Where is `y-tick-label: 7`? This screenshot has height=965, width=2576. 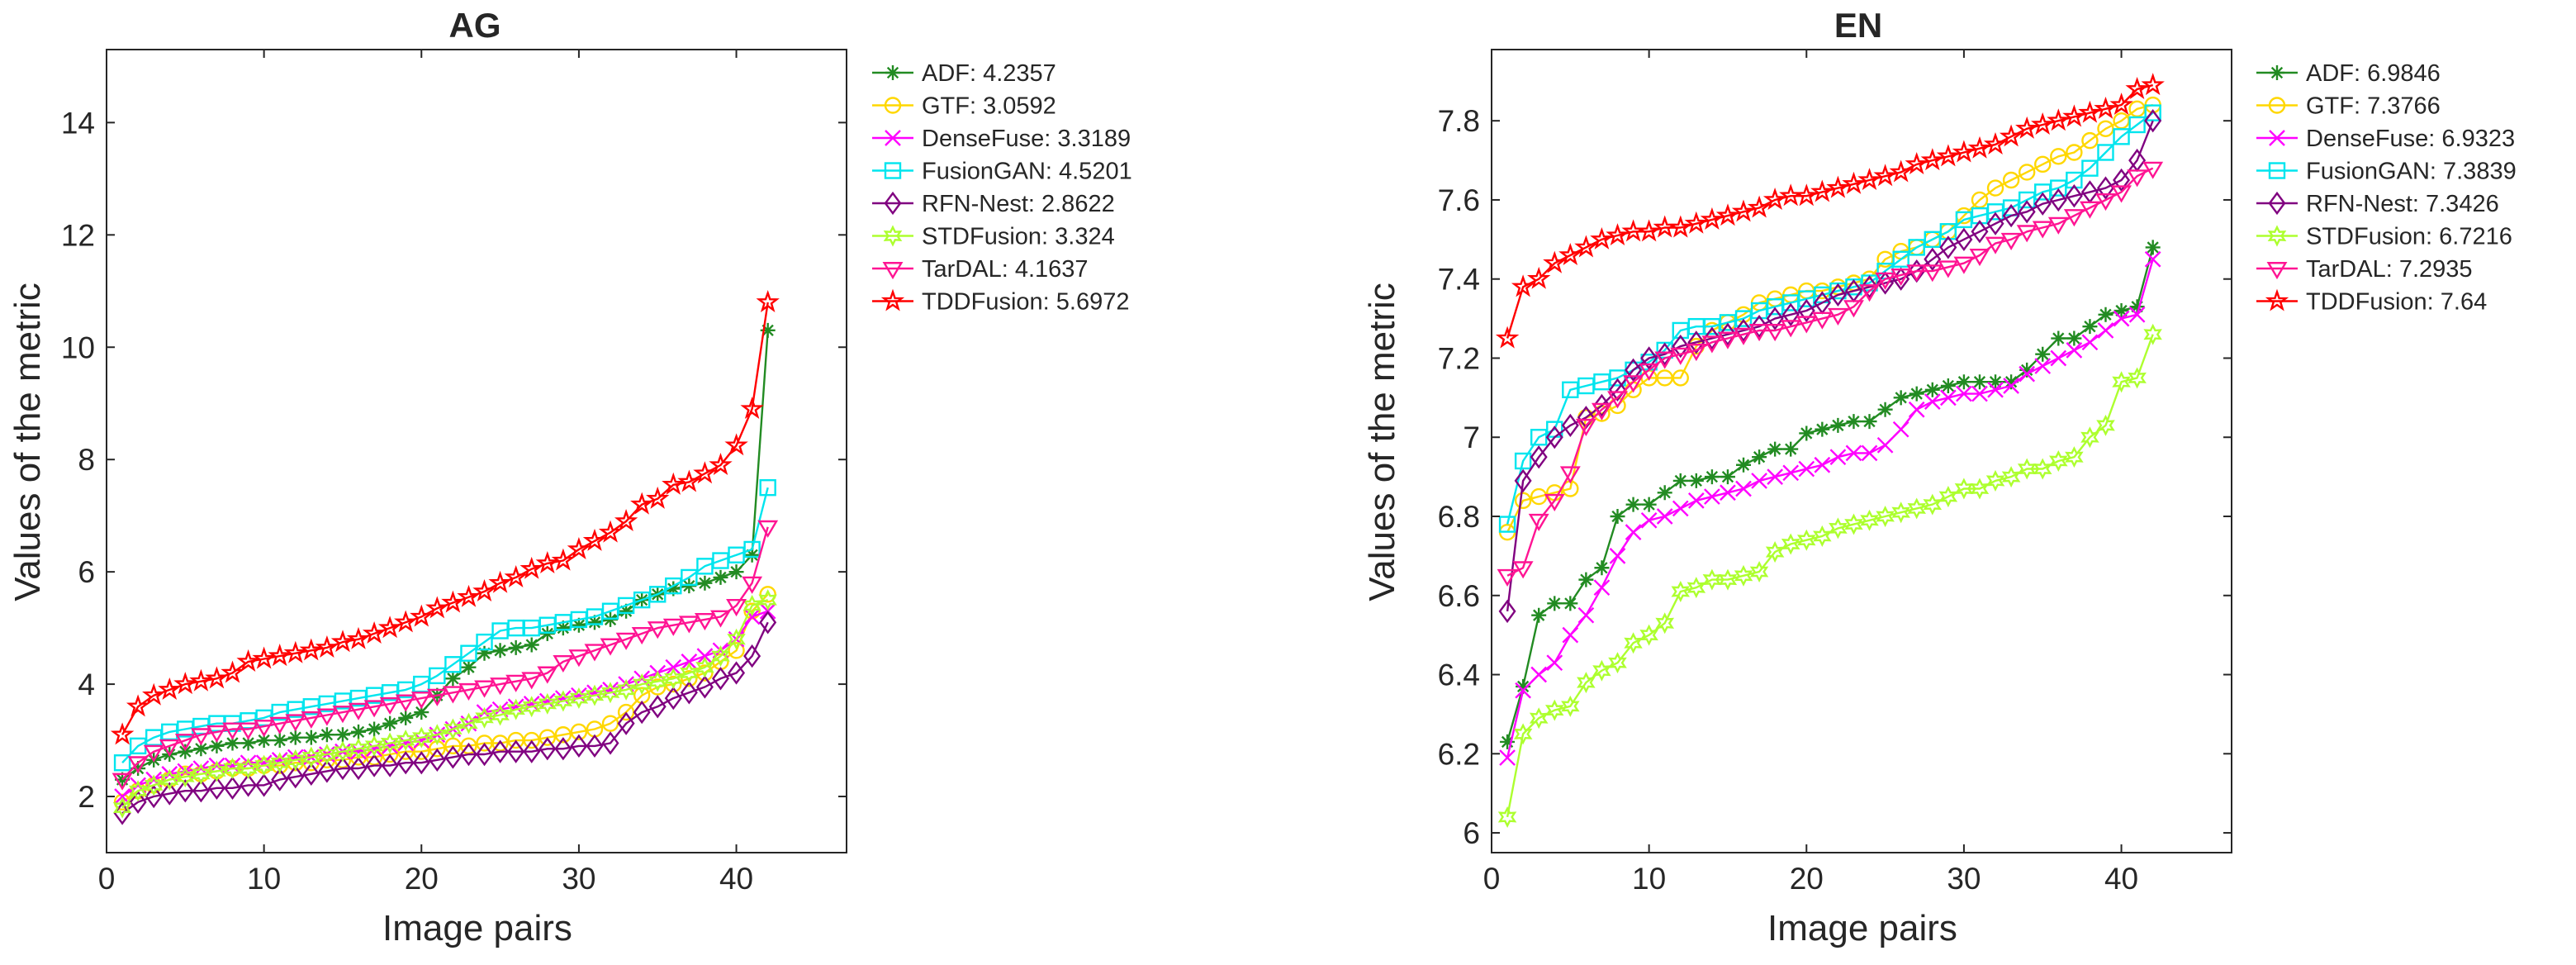 y-tick-label: 7 is located at coordinates (1471, 437).